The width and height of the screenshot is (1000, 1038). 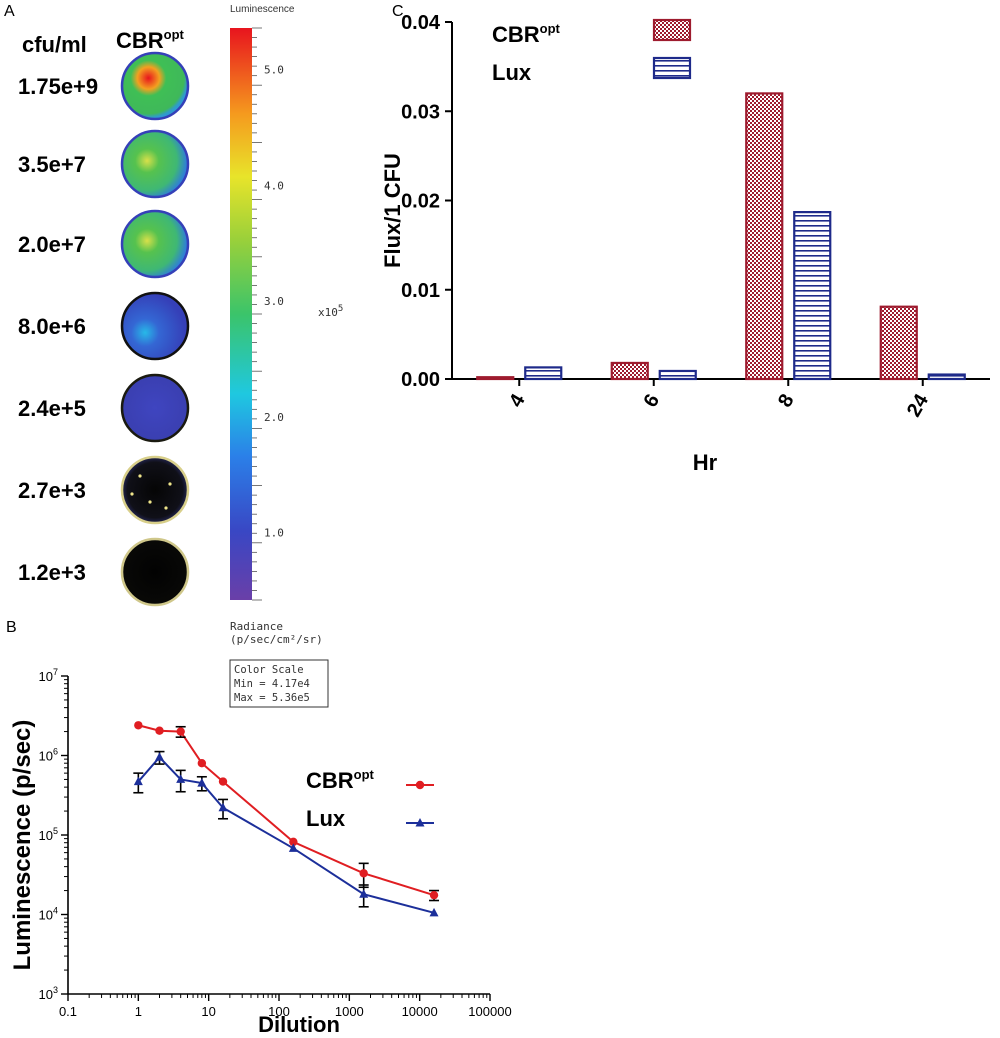 I want to click on colorbar-tick-label: 1.0, so click(x=274, y=533).